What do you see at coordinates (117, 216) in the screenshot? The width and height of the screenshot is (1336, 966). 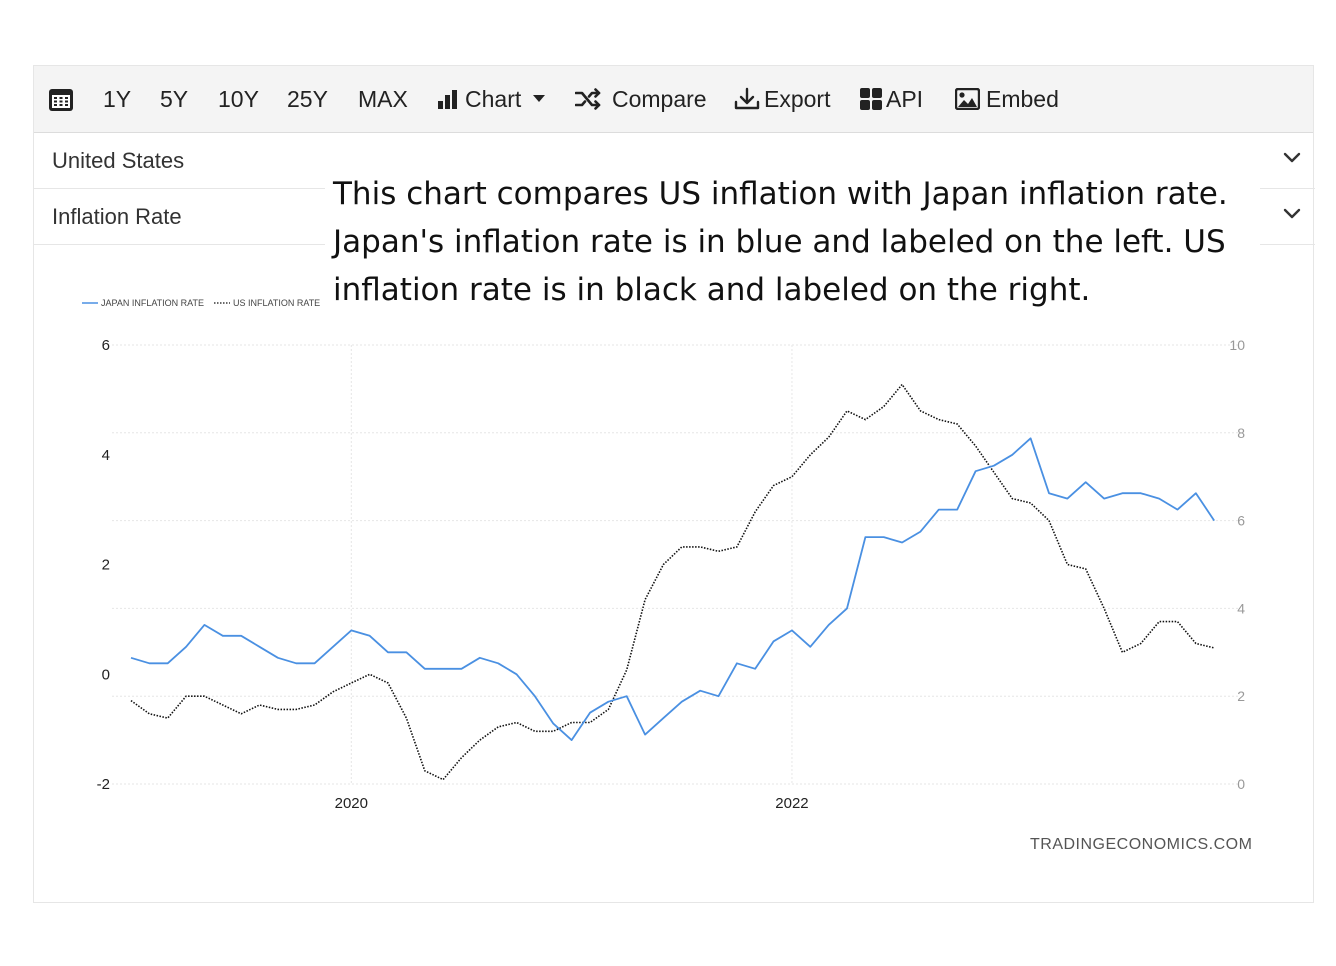 I see `indicator-label: Inflation Rate` at bounding box center [117, 216].